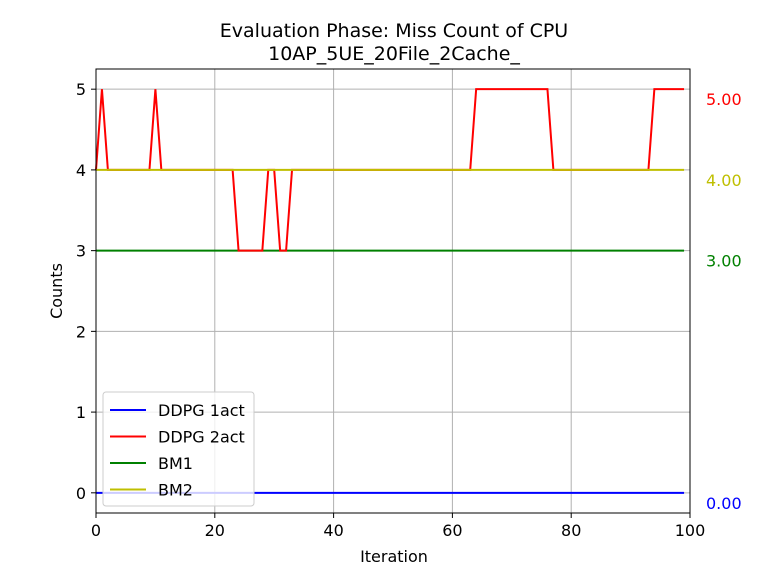 This screenshot has width=768, height=576. Describe the element at coordinates (81, 89) in the screenshot. I see `y-tick-label: 5` at that location.